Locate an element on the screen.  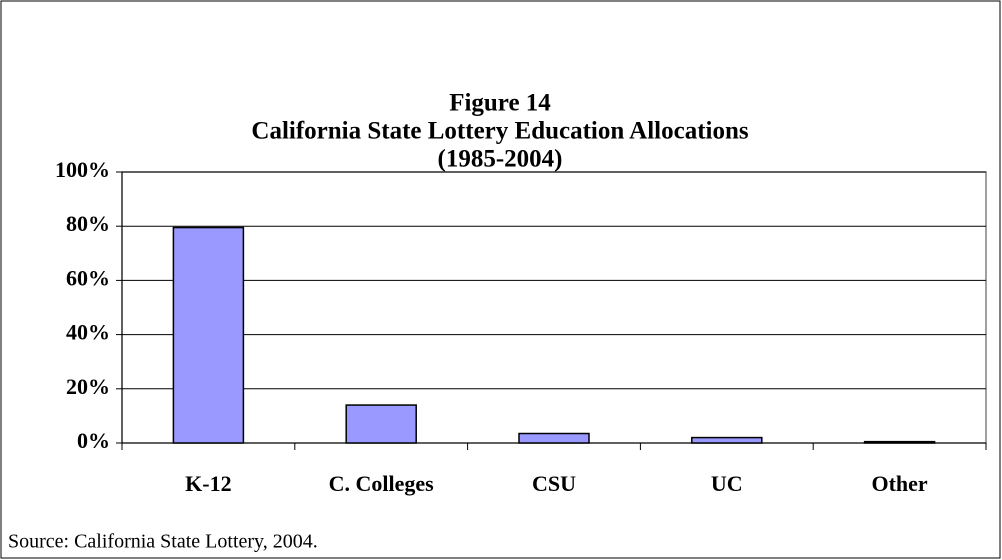
x-tick-label: CSU is located at coordinates (554, 483).